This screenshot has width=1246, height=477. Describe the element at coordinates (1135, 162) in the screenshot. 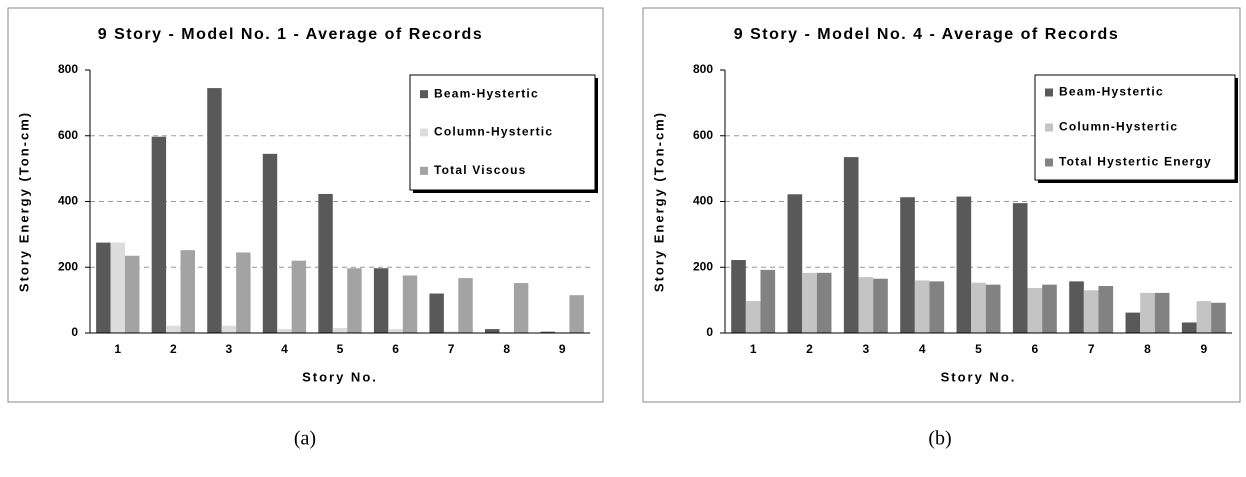

I see `legend-text: Total Hystertic Energy` at that location.